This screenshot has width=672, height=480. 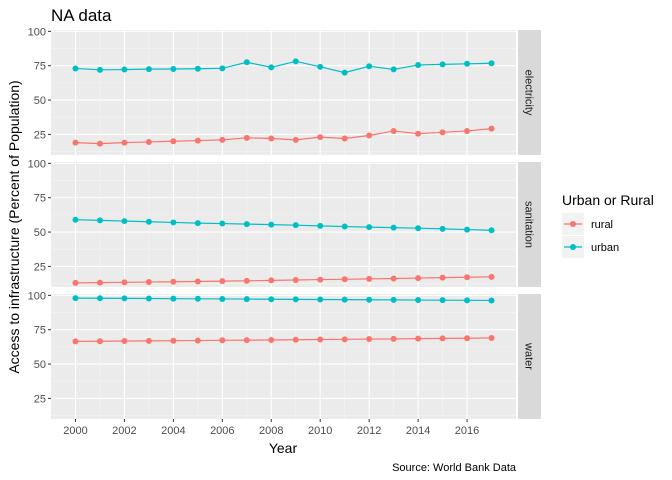 What do you see at coordinates (271, 431) in the screenshot?
I see `x-tick-label: 2008` at bounding box center [271, 431].